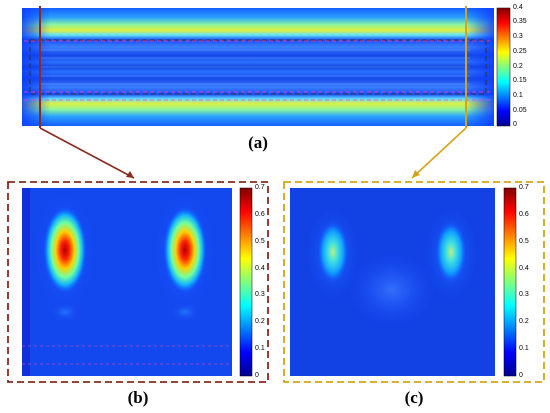 The image size is (550, 413). I want to click on tick-b-3: 0.4, so click(260, 268).